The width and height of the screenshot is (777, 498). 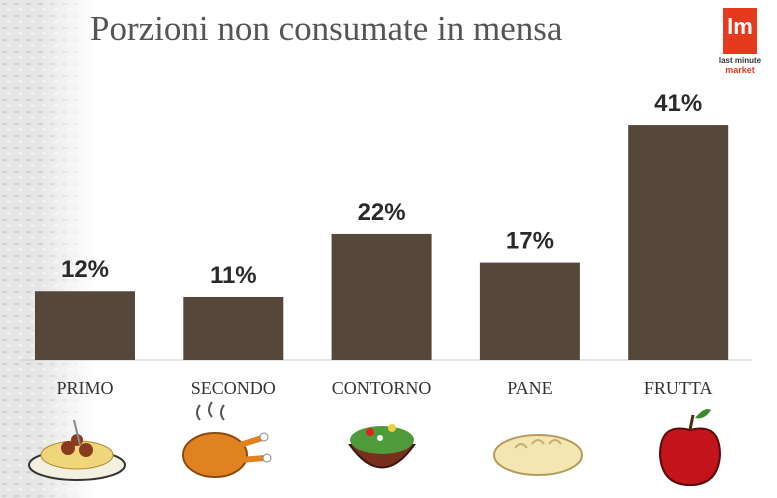 What do you see at coordinates (326, 28) in the screenshot?
I see `chart-title: Porzioni non consumate in mensa` at bounding box center [326, 28].